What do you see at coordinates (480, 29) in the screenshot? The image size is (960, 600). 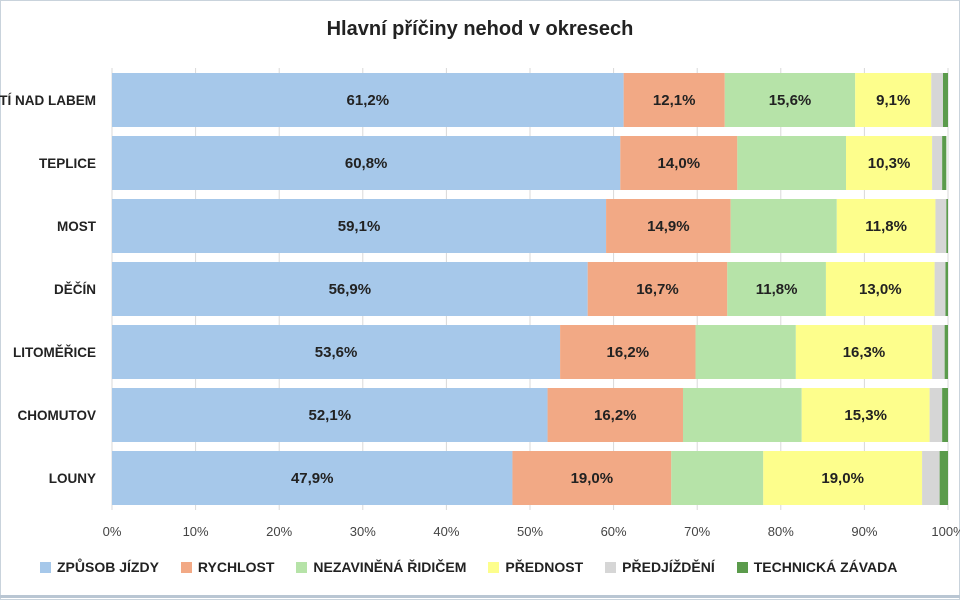 I see `chart-title: Hlavní příčiny nehod v okresech` at bounding box center [480, 29].